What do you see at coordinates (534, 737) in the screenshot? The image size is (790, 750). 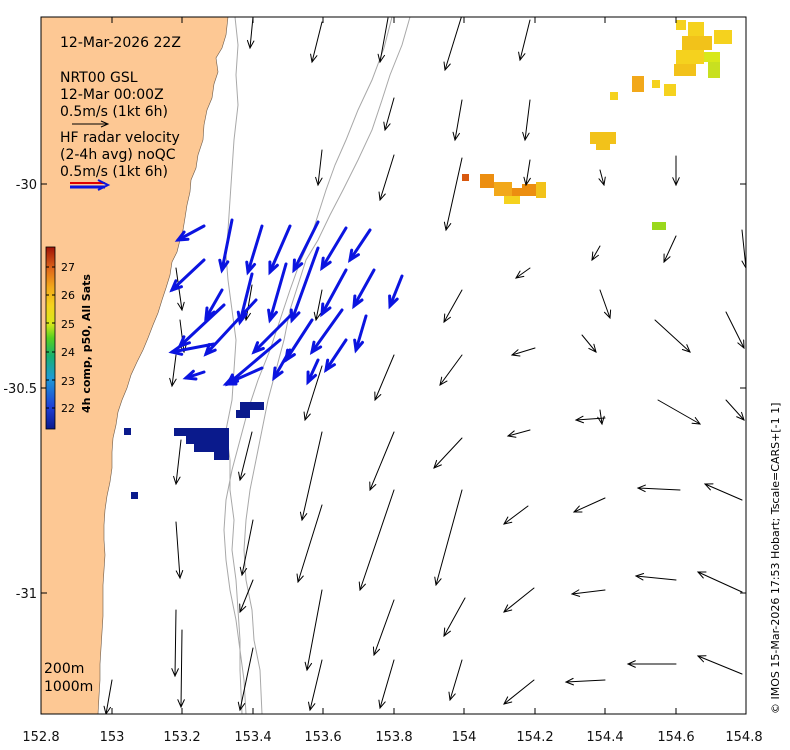 I see `x-tick-label: 154.2` at bounding box center [534, 737].